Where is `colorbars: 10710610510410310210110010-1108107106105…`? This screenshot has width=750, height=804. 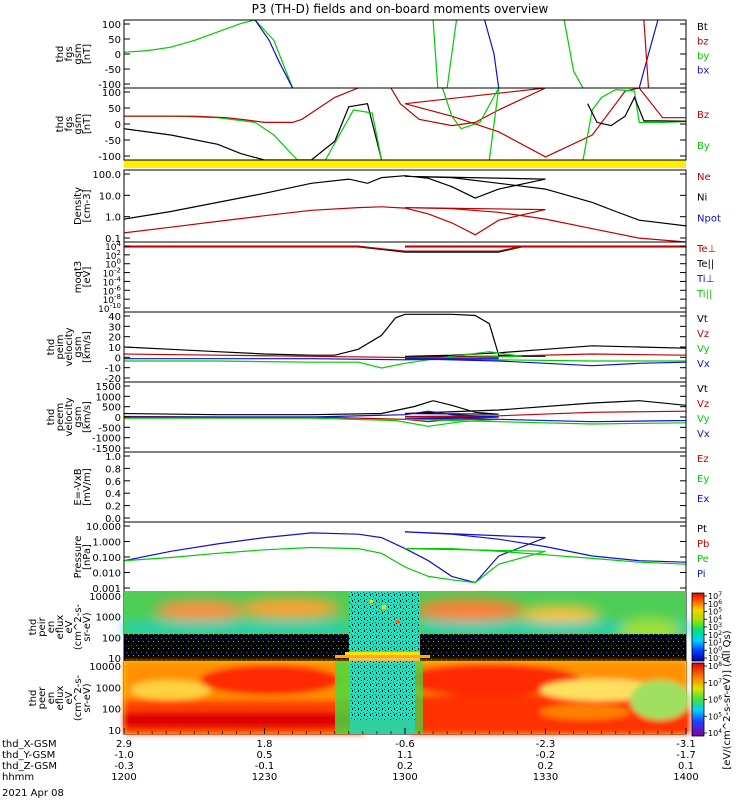 colorbars: 10710610510410310210110010-1108107106105… is located at coordinates (712, 680).